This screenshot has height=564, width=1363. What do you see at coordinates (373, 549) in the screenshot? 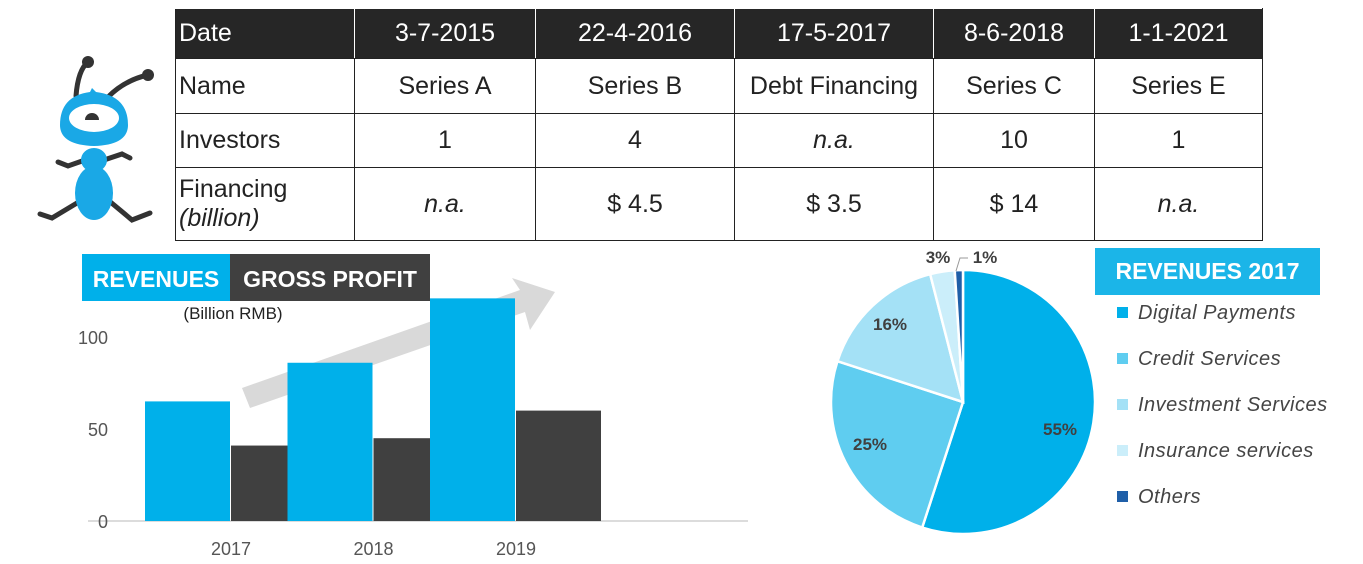
I see `x-tick-label: 2018` at bounding box center [373, 549].